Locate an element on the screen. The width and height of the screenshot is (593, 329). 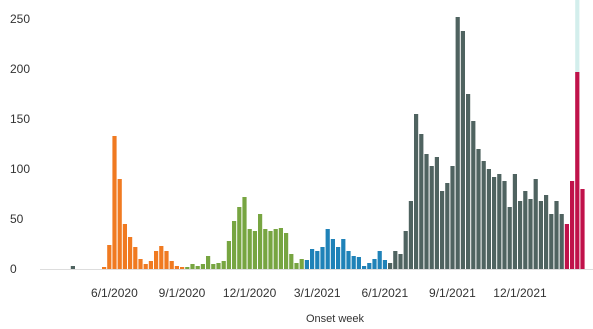
y-tick-label: 250 is located at coordinates (20, 19).